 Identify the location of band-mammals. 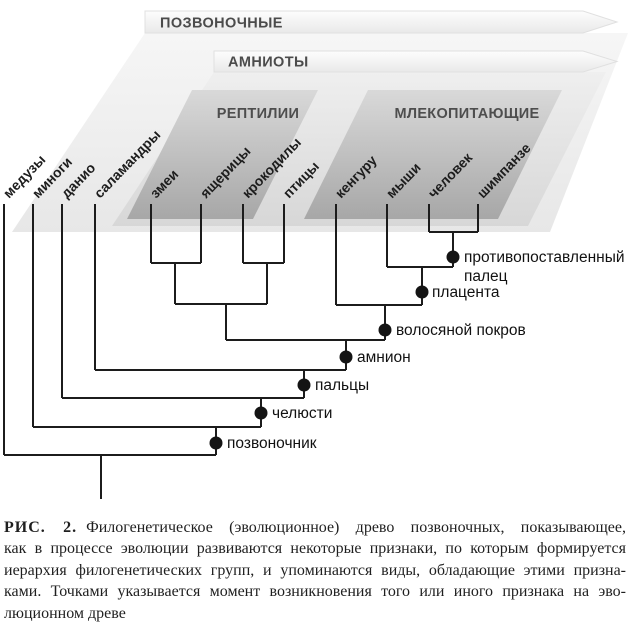
(433, 154).